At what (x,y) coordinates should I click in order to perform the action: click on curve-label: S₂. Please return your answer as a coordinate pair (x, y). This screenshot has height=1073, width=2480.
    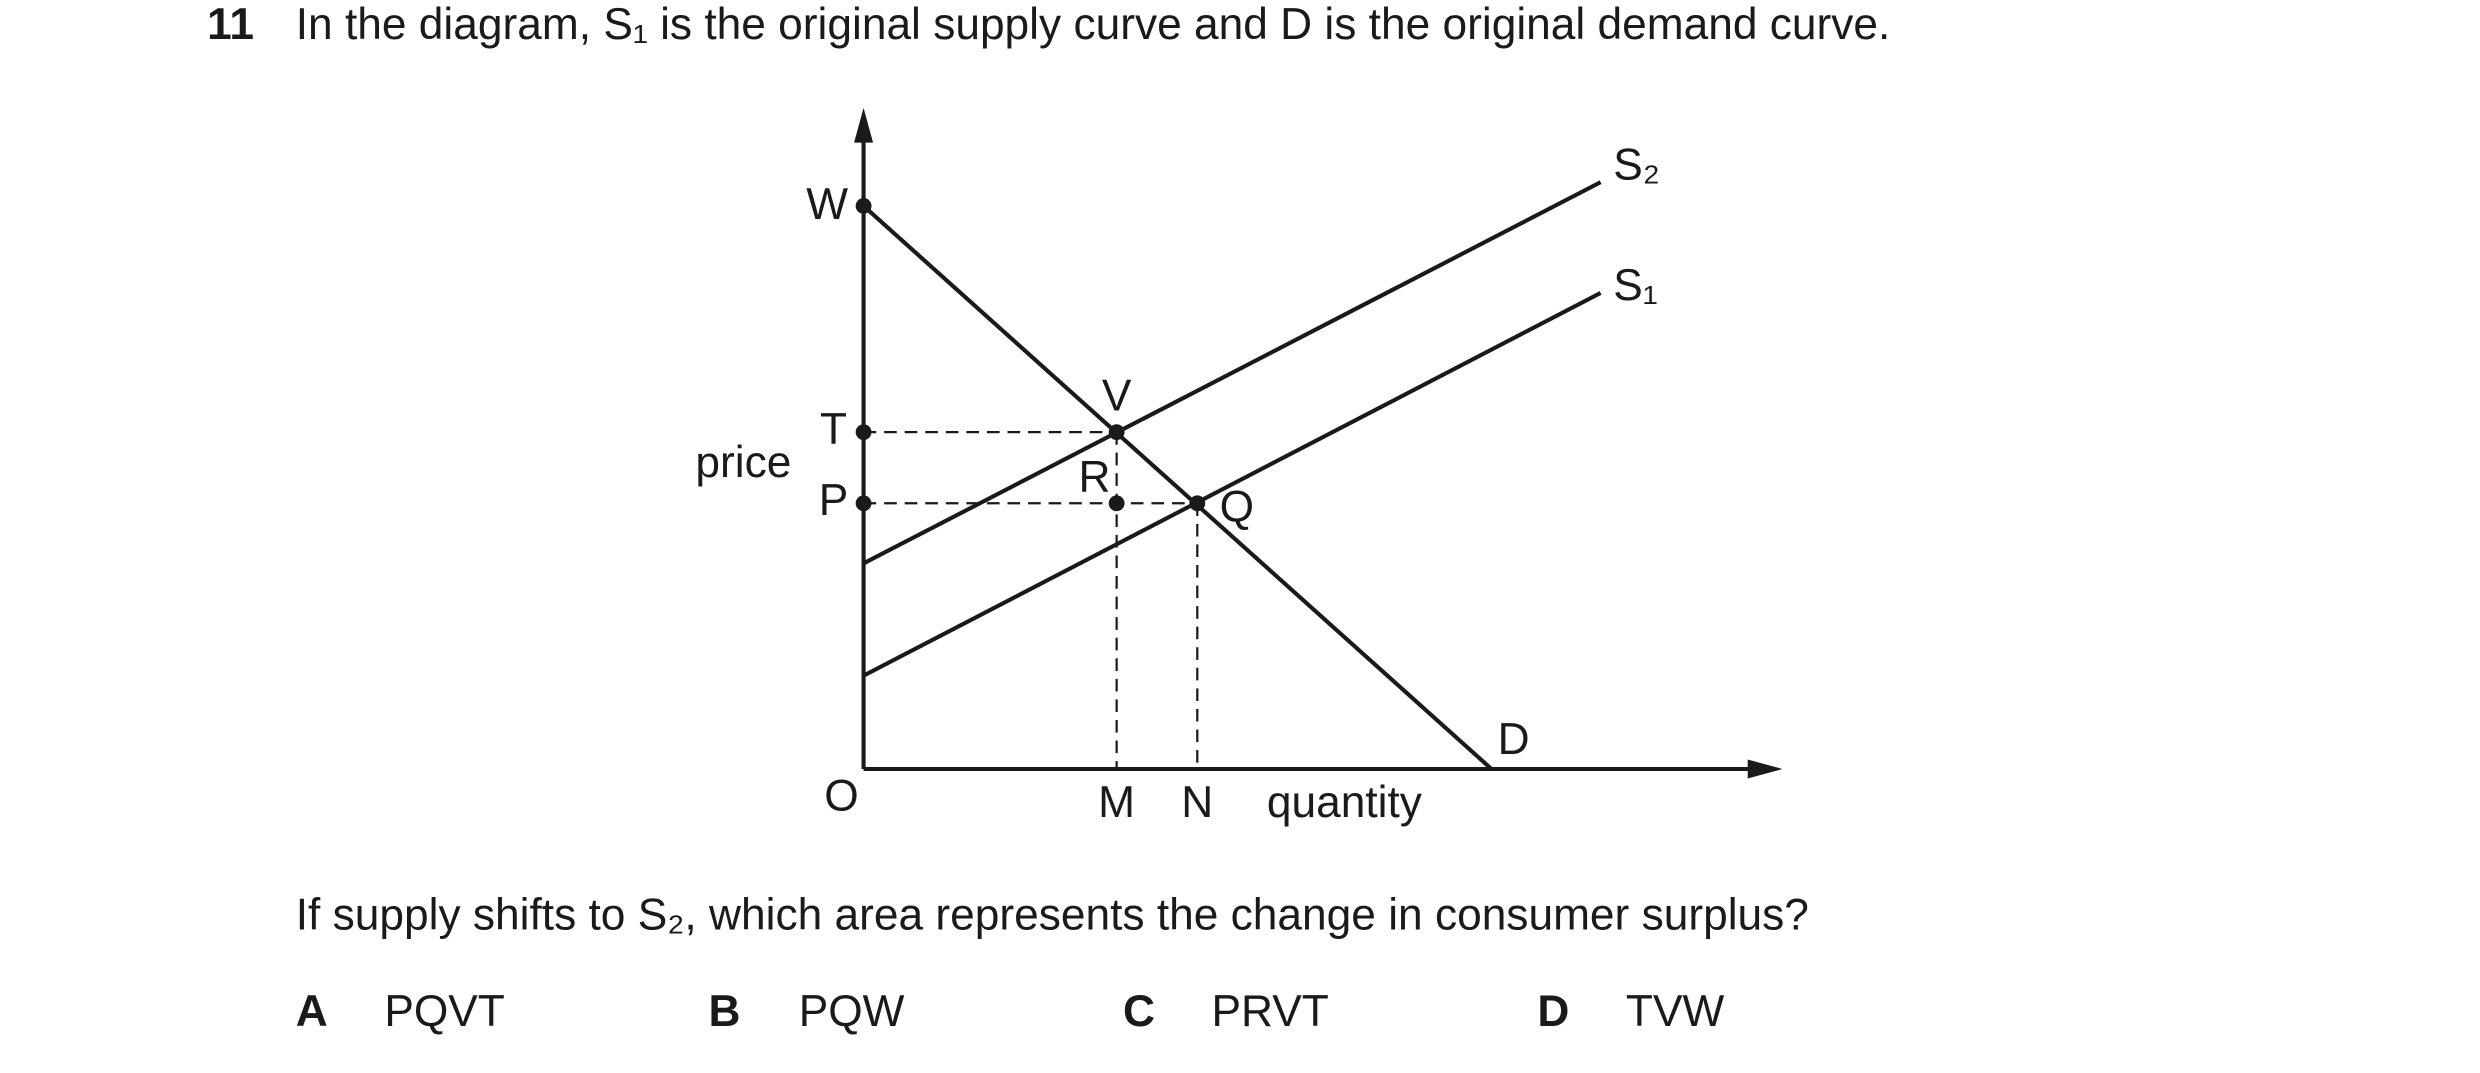
    Looking at the image, I should click on (1636, 165).